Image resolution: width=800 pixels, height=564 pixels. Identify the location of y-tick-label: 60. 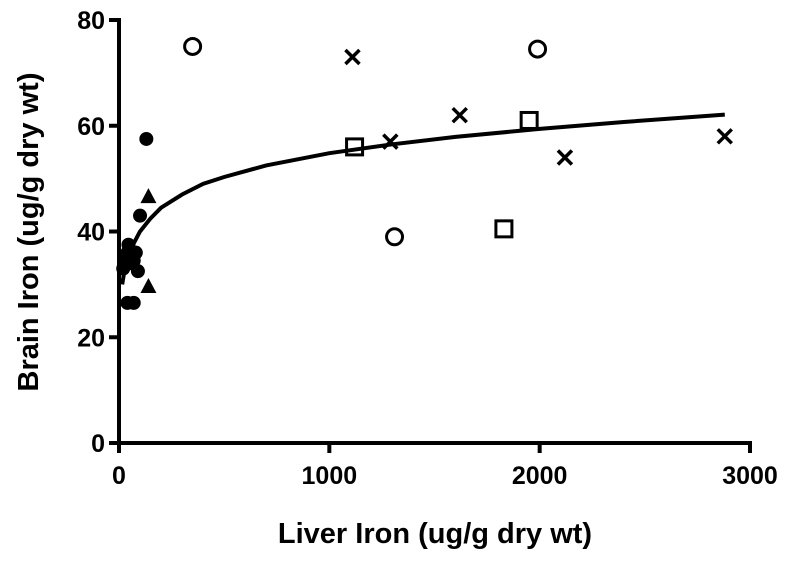
(91, 127).